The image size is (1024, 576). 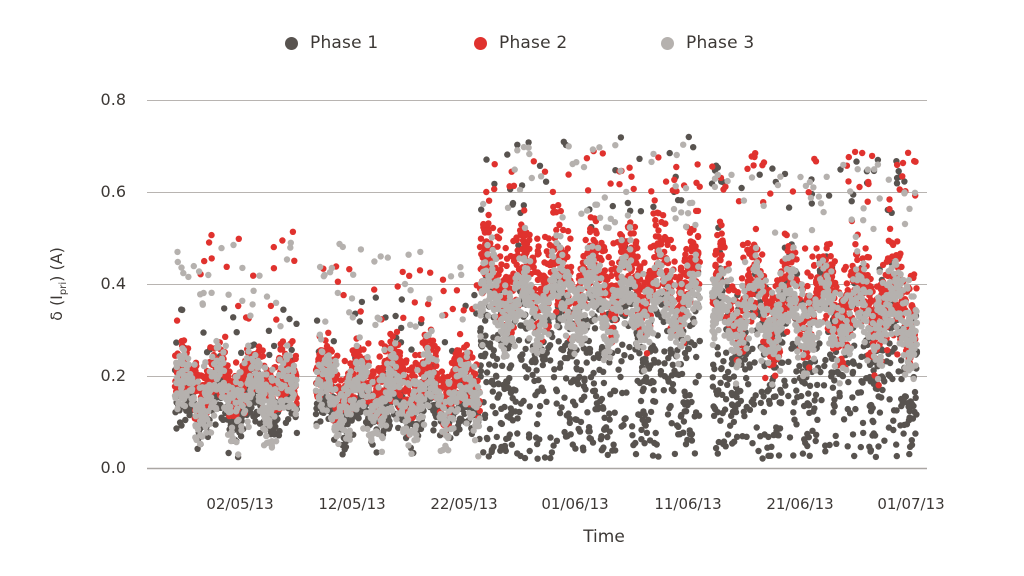 What do you see at coordinates (911, 504) in the screenshot?
I see `x-tick-label: 01/07/13` at bounding box center [911, 504].